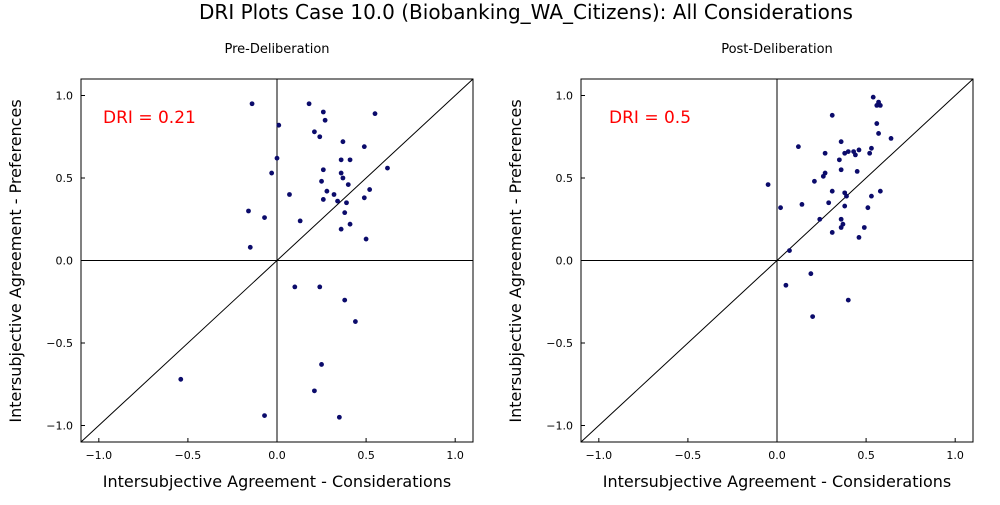 Image resolution: width=1000 pixels, height=505 pixels. What do you see at coordinates (559, 426) in the screenshot?
I see `post-deliberation-y-tick-label: −1.0` at bounding box center [559, 426].